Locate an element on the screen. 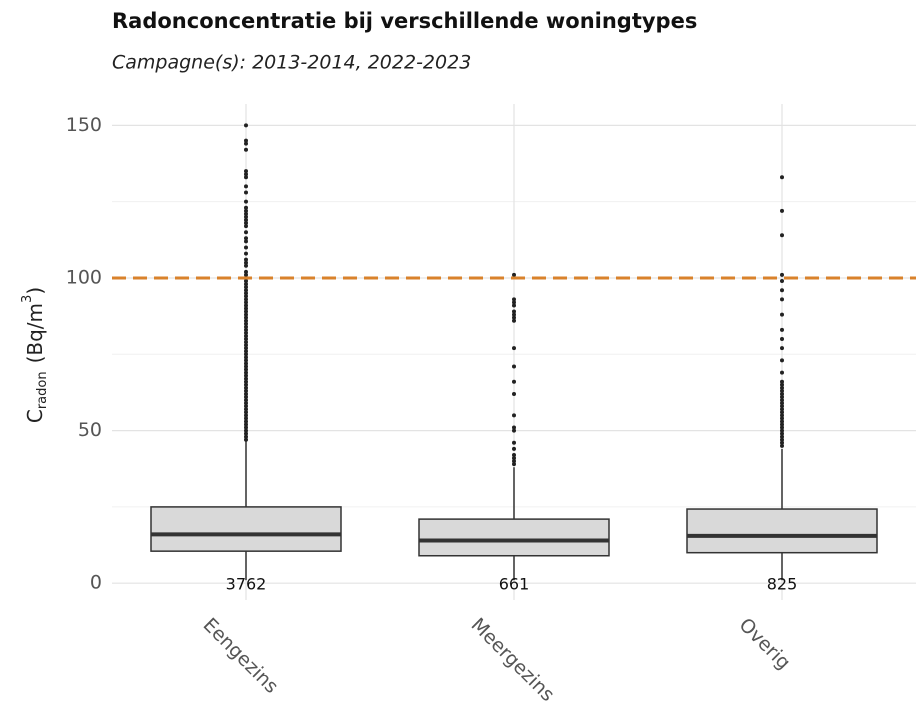 Image resolution: width=916 pixels, height=728 pixels. y-tick-label: 50 is located at coordinates (90, 430).